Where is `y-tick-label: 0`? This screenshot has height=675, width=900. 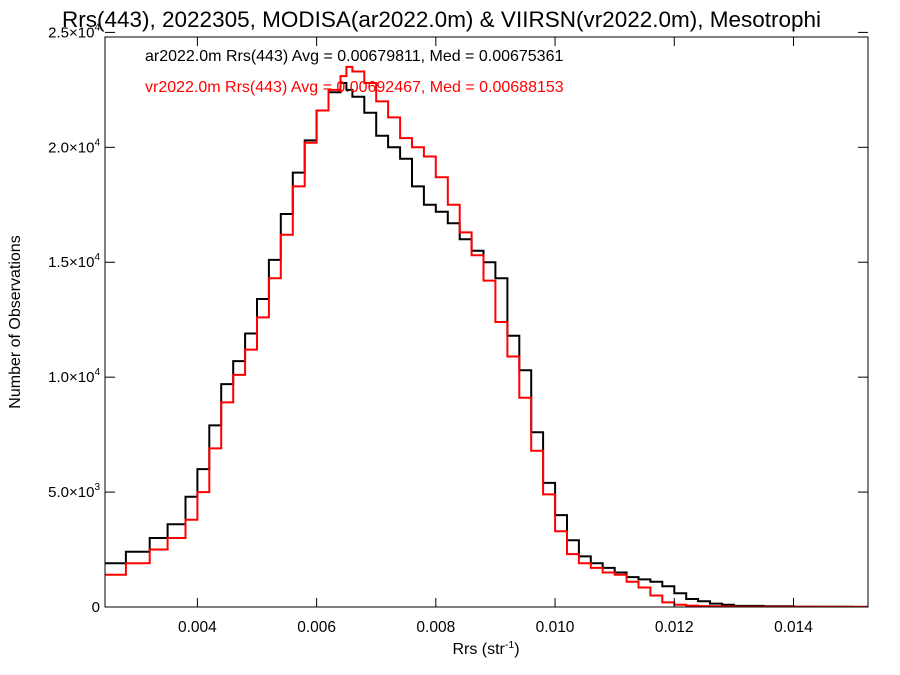
y-tick-label: 0 is located at coordinates (96, 607).